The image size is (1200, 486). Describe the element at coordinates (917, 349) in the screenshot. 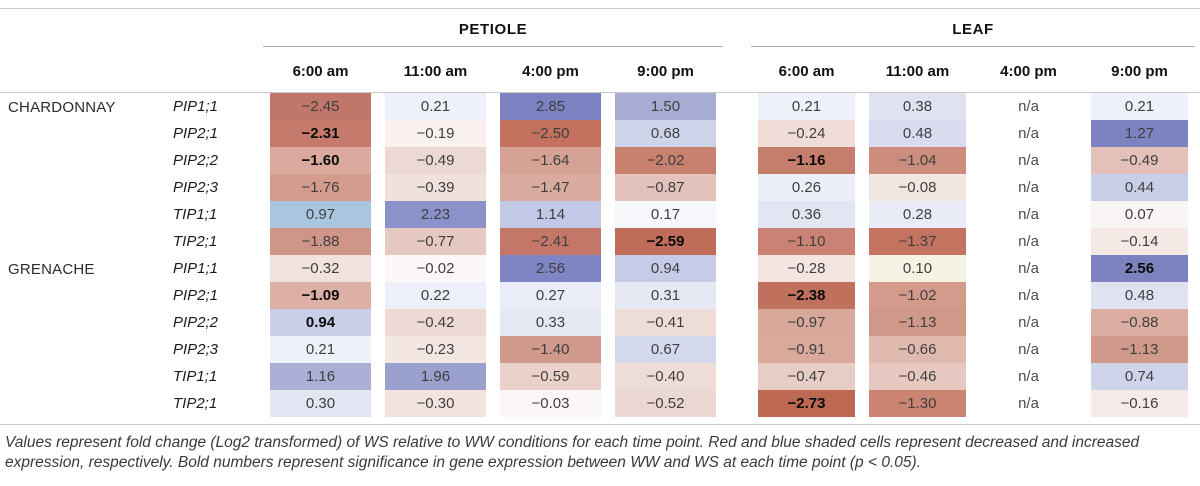

I see `value-cell: −0.66` at that location.